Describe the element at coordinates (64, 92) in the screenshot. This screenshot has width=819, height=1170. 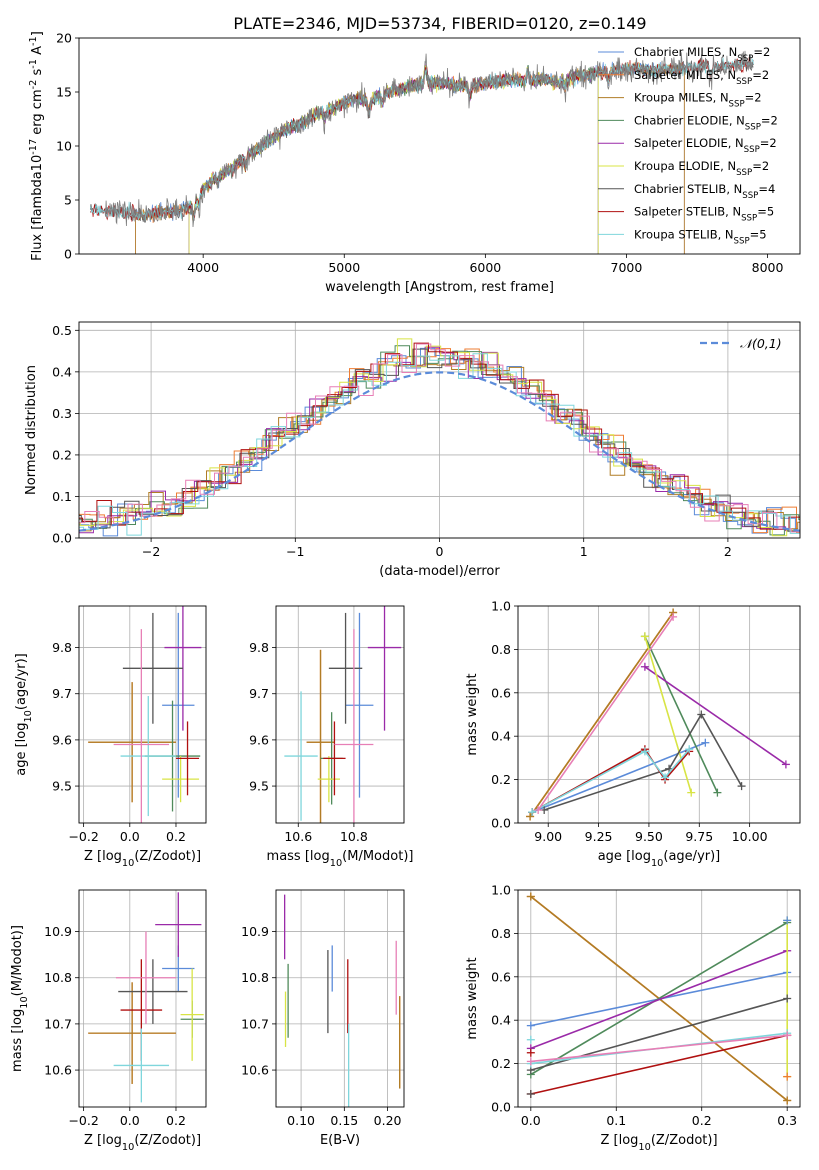
I see `y-tick-label: 15` at that location.